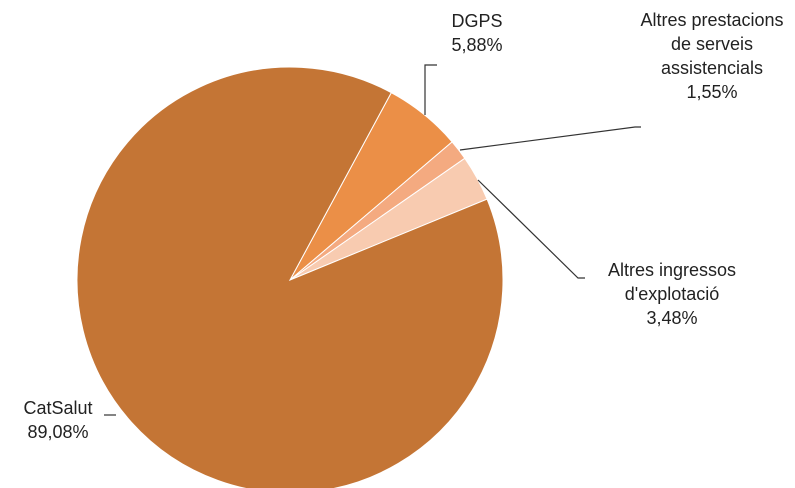 The width and height of the screenshot is (795, 488). I want to click on slice-value: 89,08%, so click(58, 432).